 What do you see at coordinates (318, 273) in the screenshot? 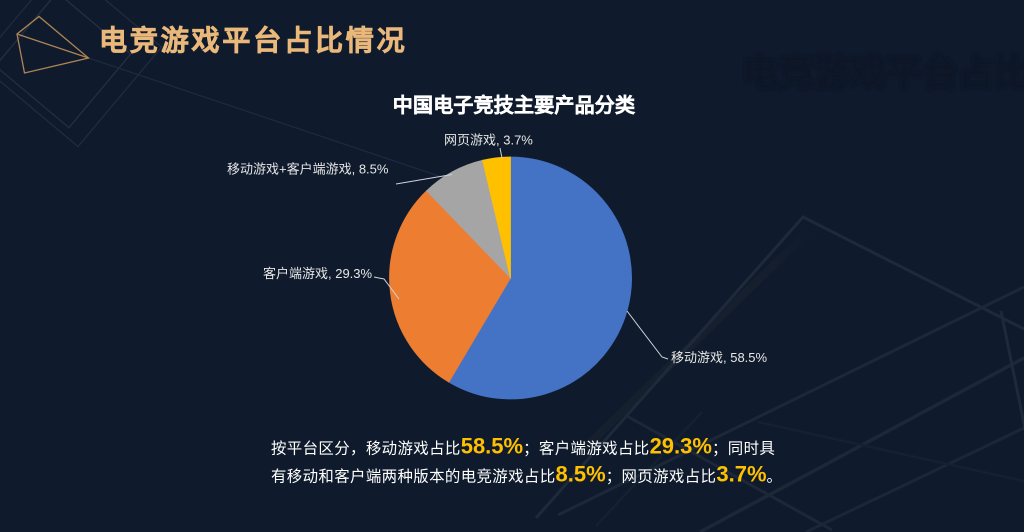
I see `svg-text: 客户端游戏, 29.3%` at bounding box center [318, 273].